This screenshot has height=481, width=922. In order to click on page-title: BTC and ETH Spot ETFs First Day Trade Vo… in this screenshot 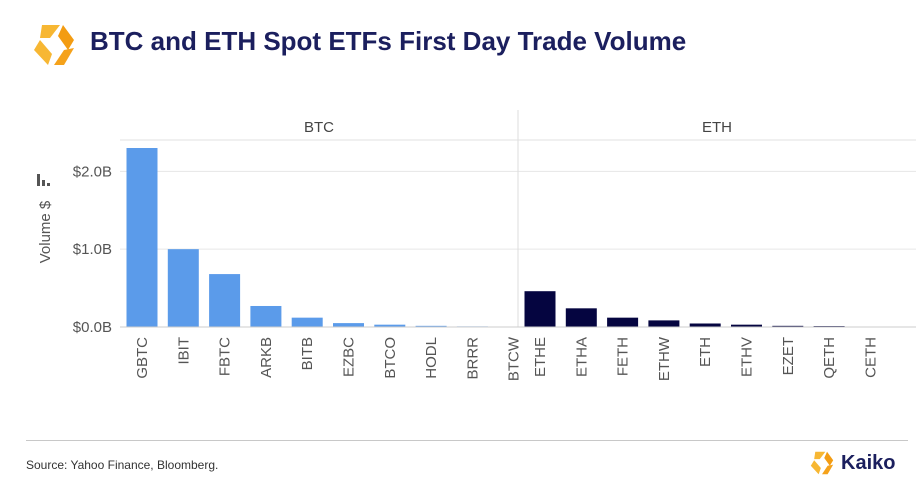, I will do `click(388, 41)`.